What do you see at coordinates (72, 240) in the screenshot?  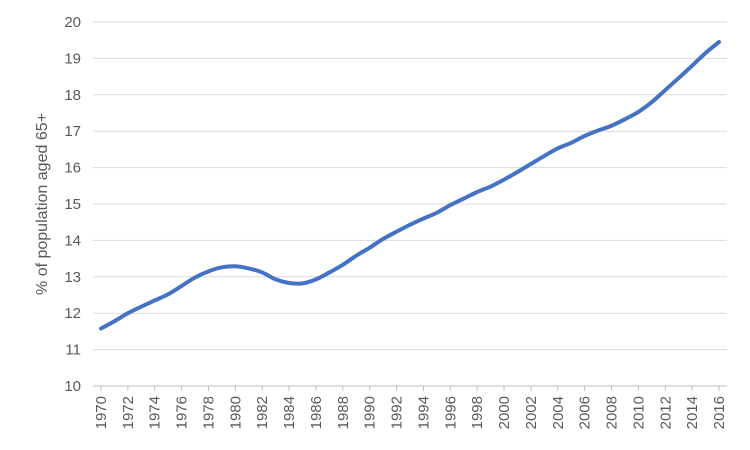 I see `y-tick-label: 14` at bounding box center [72, 240].